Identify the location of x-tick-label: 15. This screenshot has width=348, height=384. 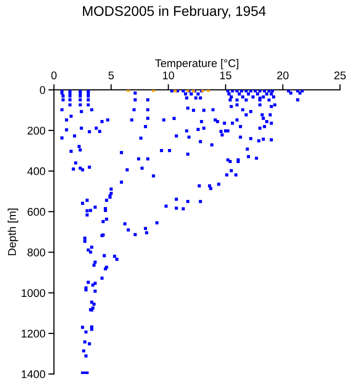
(226, 76).